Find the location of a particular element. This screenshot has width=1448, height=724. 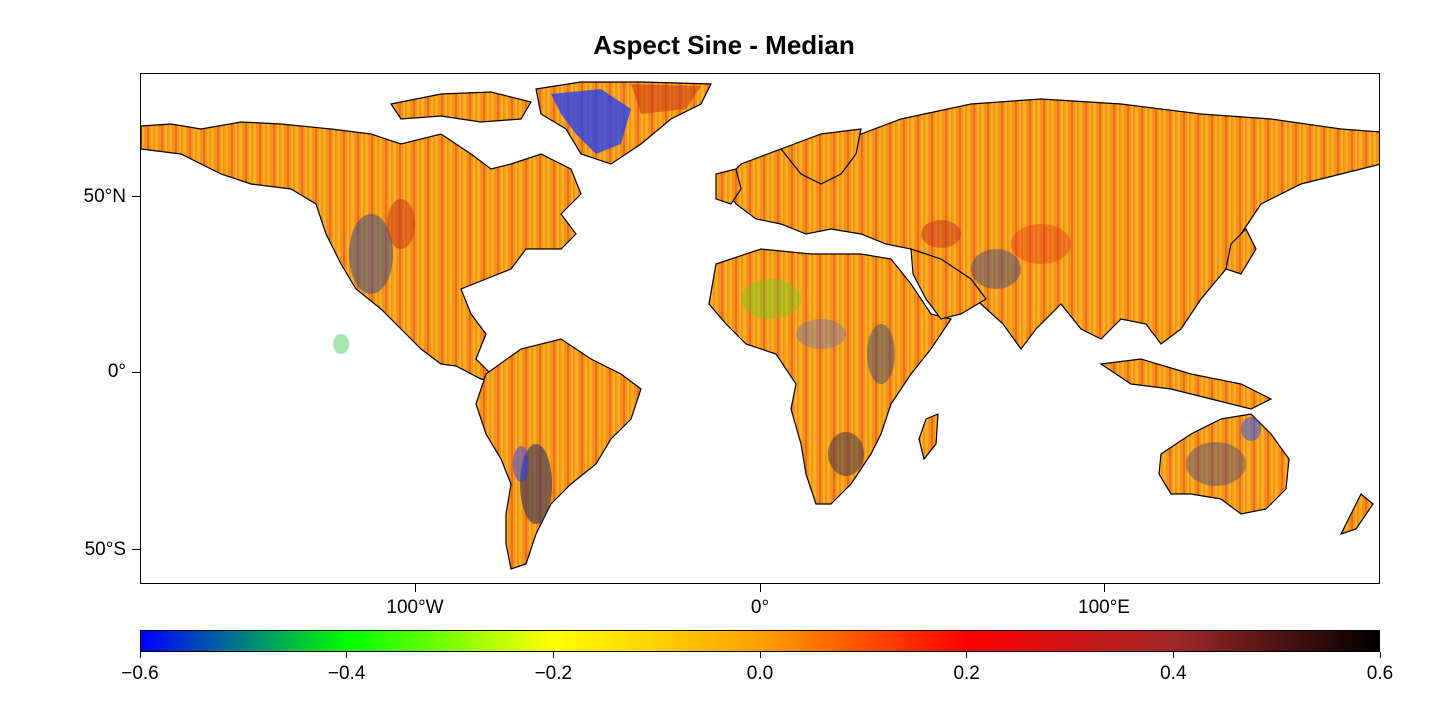

madagascar is located at coordinates (928, 437).